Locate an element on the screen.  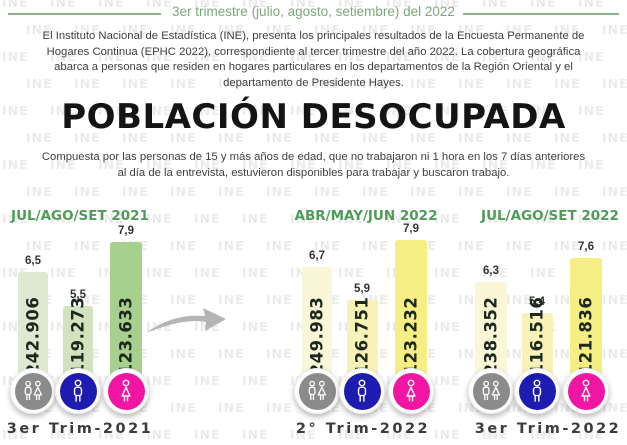
rate-label: 5,5 is located at coordinates (78, 295).